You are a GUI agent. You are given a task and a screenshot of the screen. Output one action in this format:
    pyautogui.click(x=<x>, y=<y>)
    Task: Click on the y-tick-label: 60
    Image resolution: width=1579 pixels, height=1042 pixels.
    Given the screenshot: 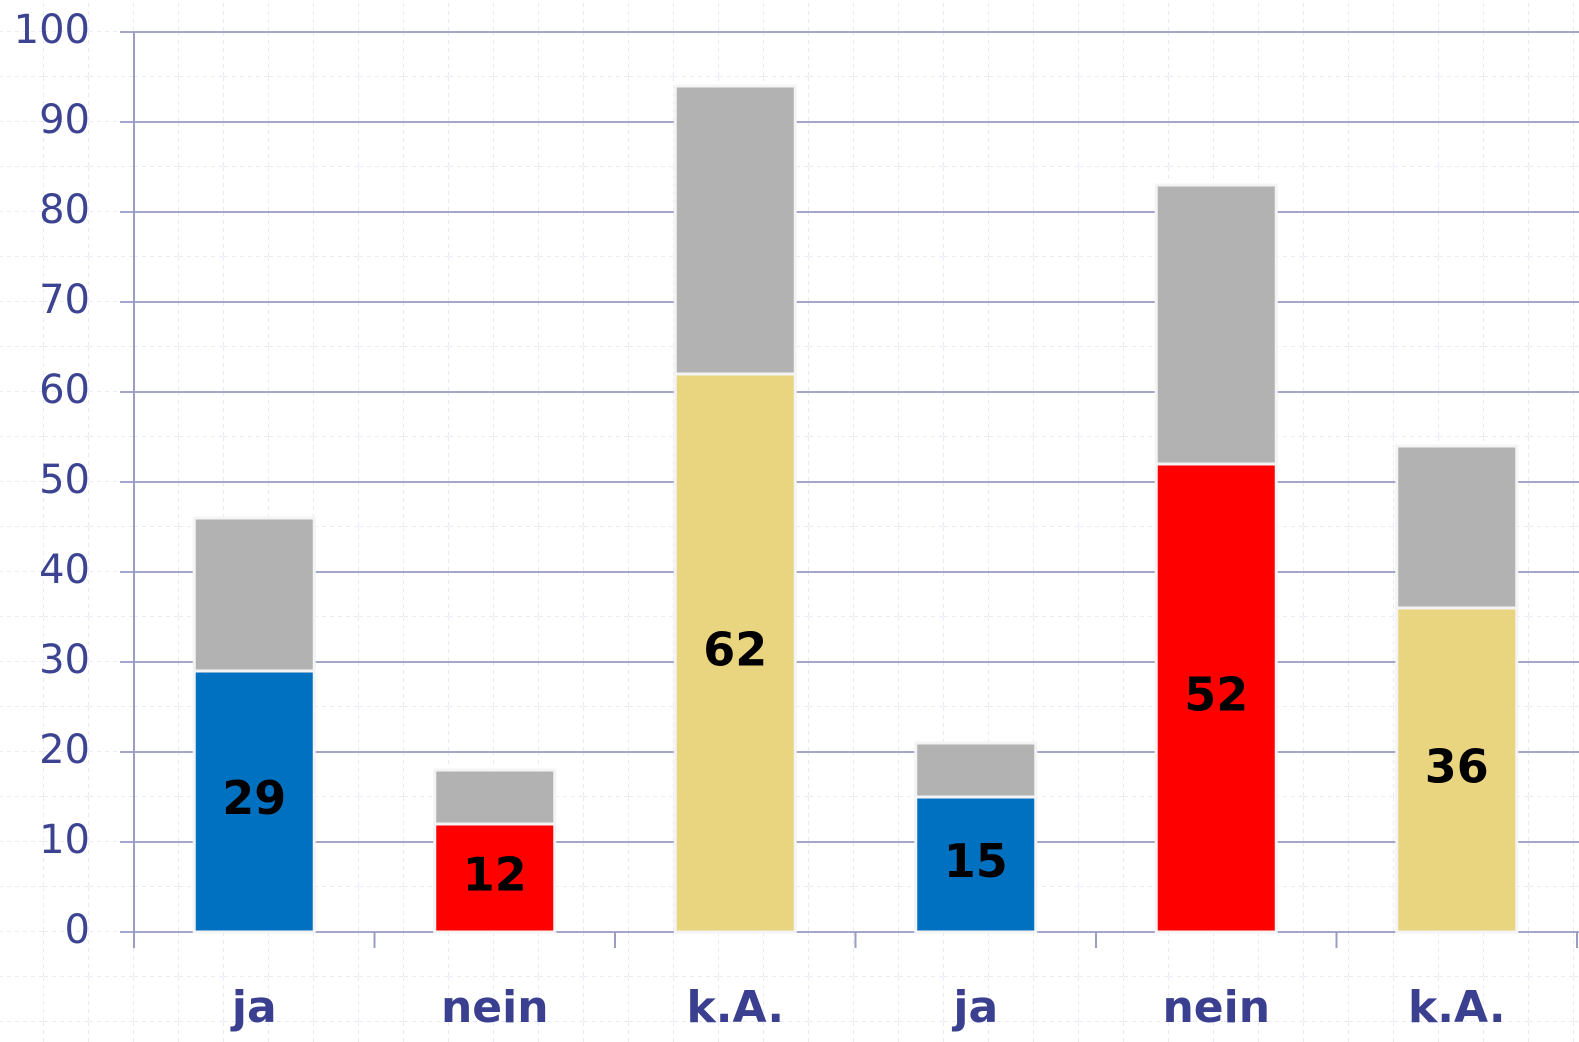 What is the action you would take?
    pyautogui.click(x=64, y=390)
    